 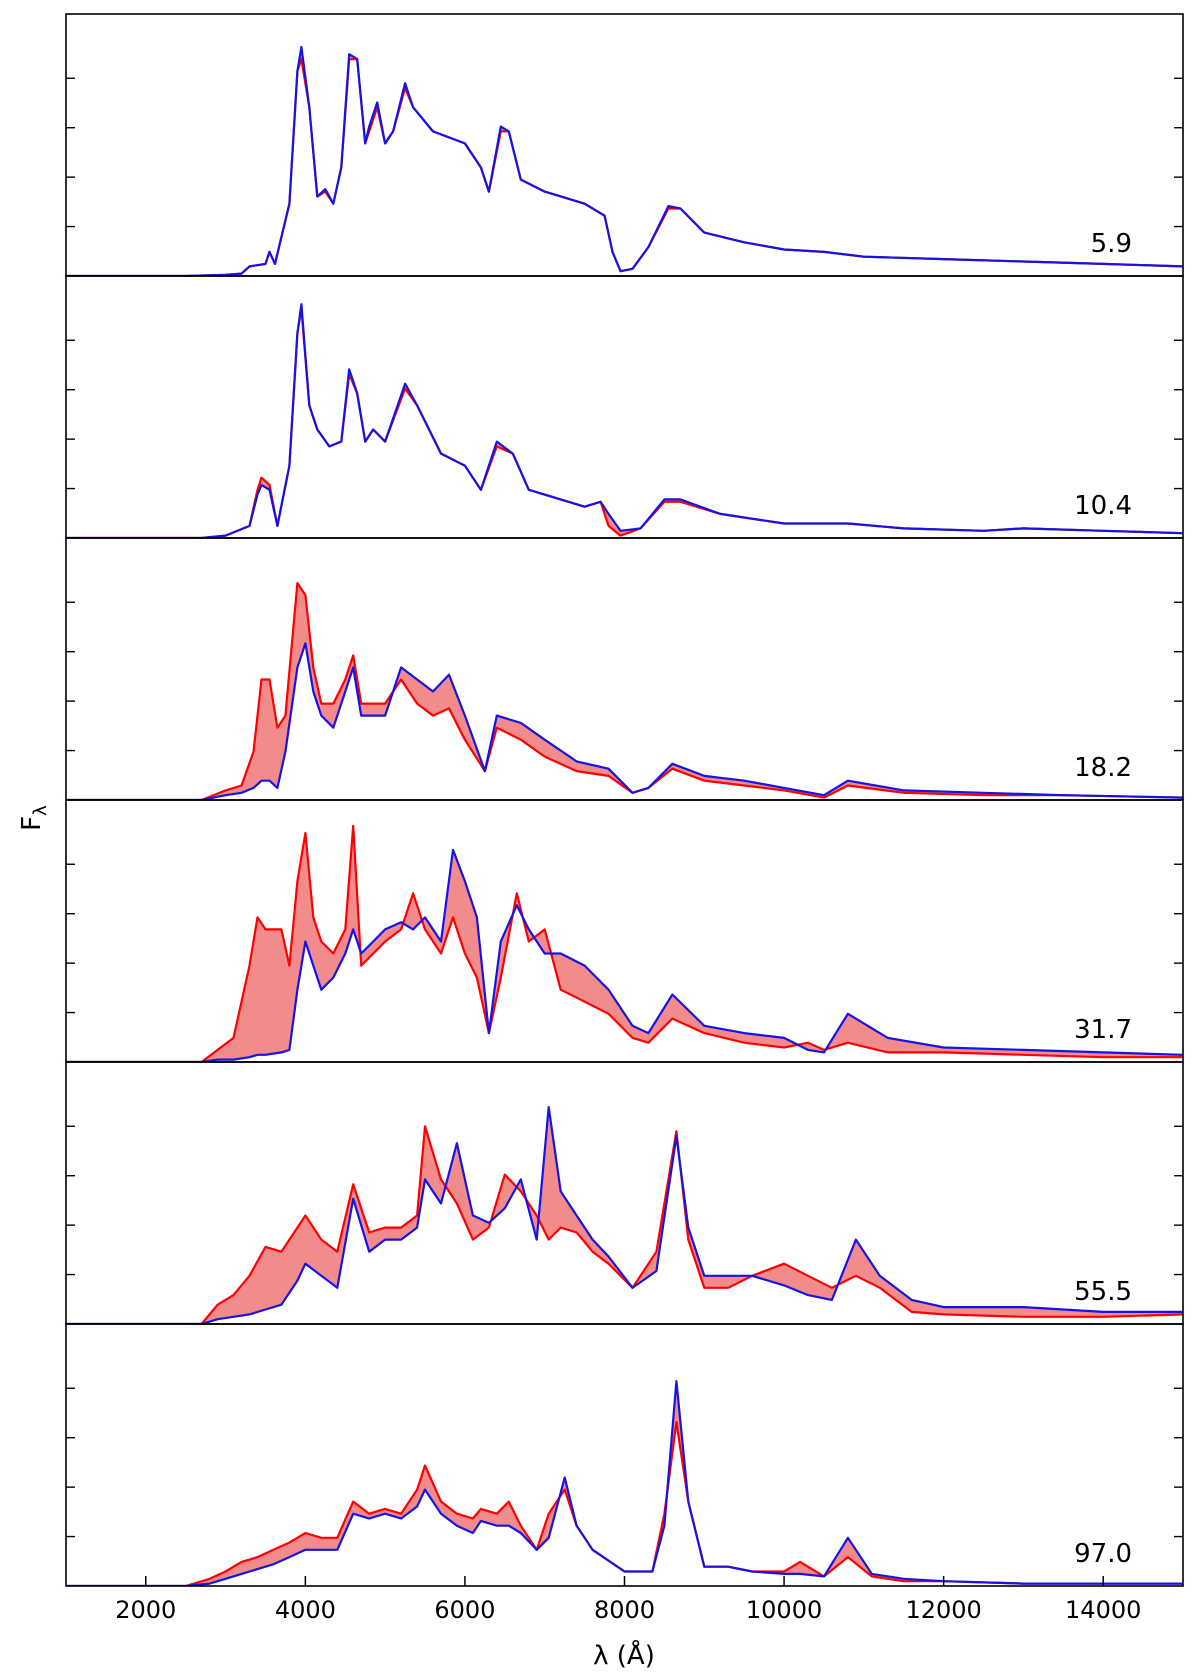 What do you see at coordinates (145, 1610) in the screenshot?
I see `x-tick-label: 2000` at bounding box center [145, 1610].